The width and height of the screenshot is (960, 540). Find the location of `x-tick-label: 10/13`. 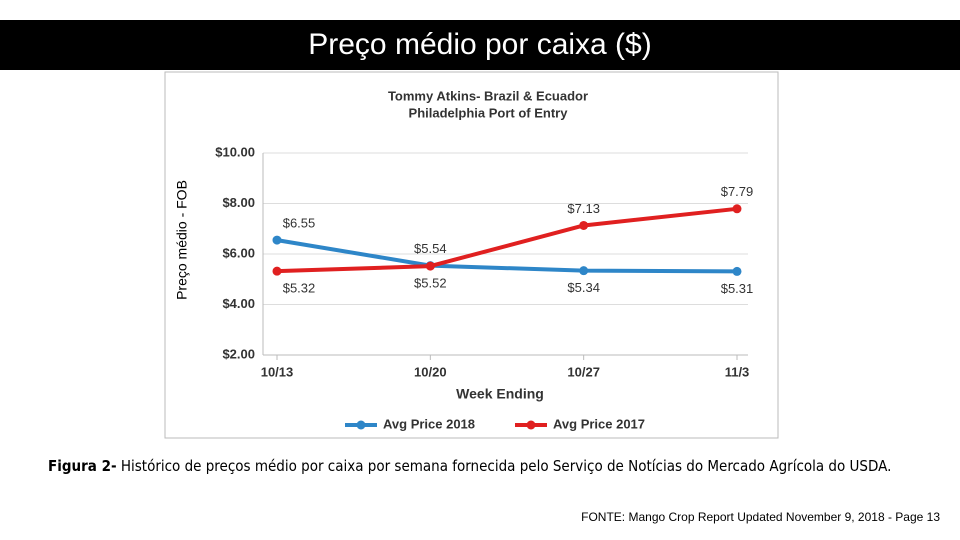

x-tick-label: 10/13 is located at coordinates (277, 371).